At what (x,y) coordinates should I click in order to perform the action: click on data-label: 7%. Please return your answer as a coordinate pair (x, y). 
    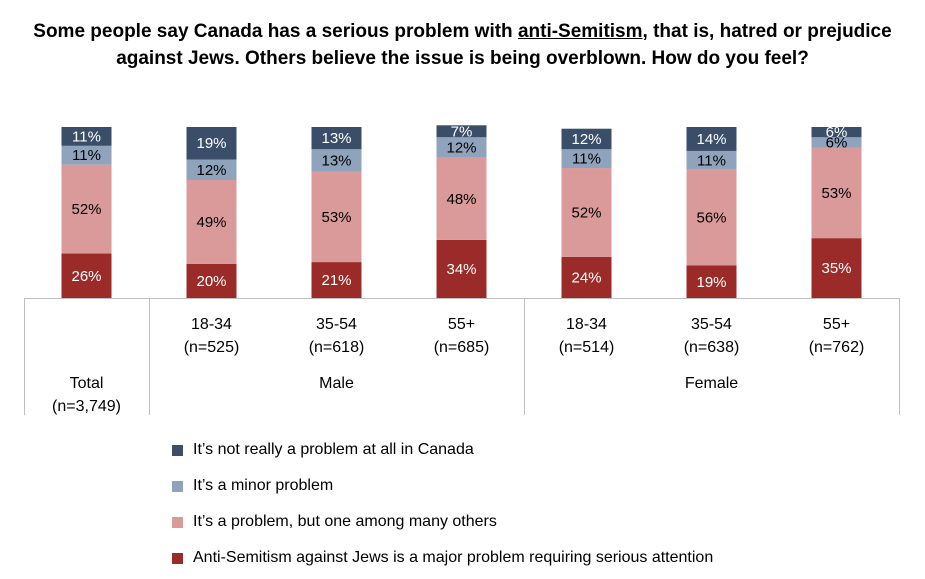
    Looking at the image, I should click on (462, 131).